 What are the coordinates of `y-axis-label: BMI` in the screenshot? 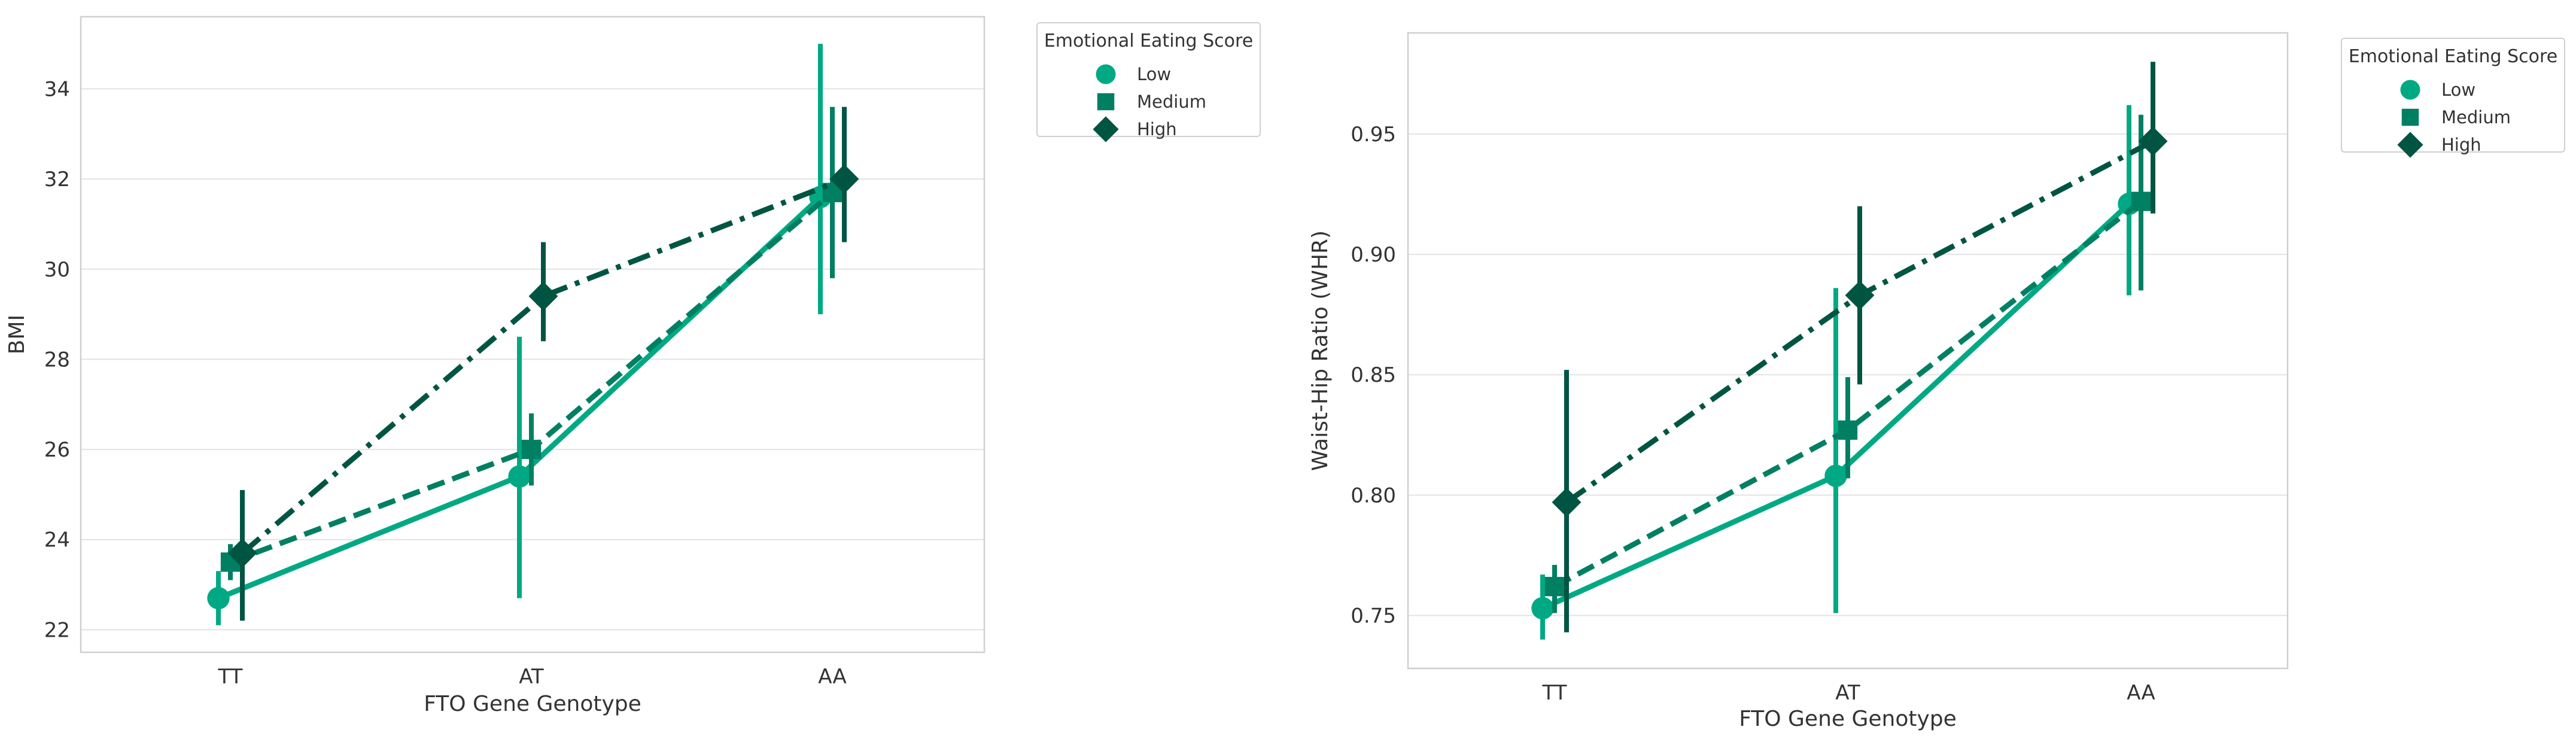 It's located at (17, 335).